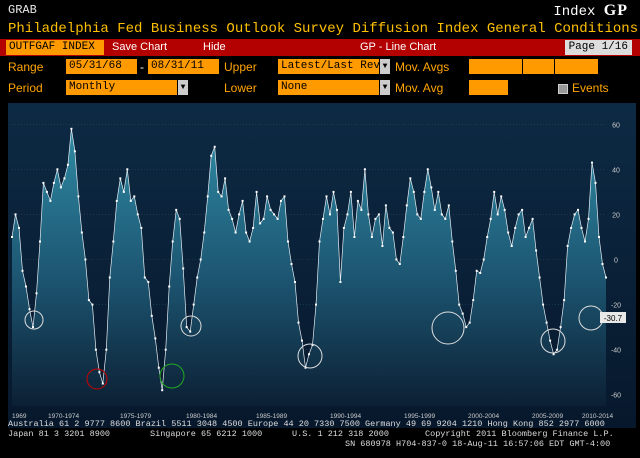  What do you see at coordinates (563, 88) in the screenshot?
I see `events-checkbox-icon` at bounding box center [563, 88].